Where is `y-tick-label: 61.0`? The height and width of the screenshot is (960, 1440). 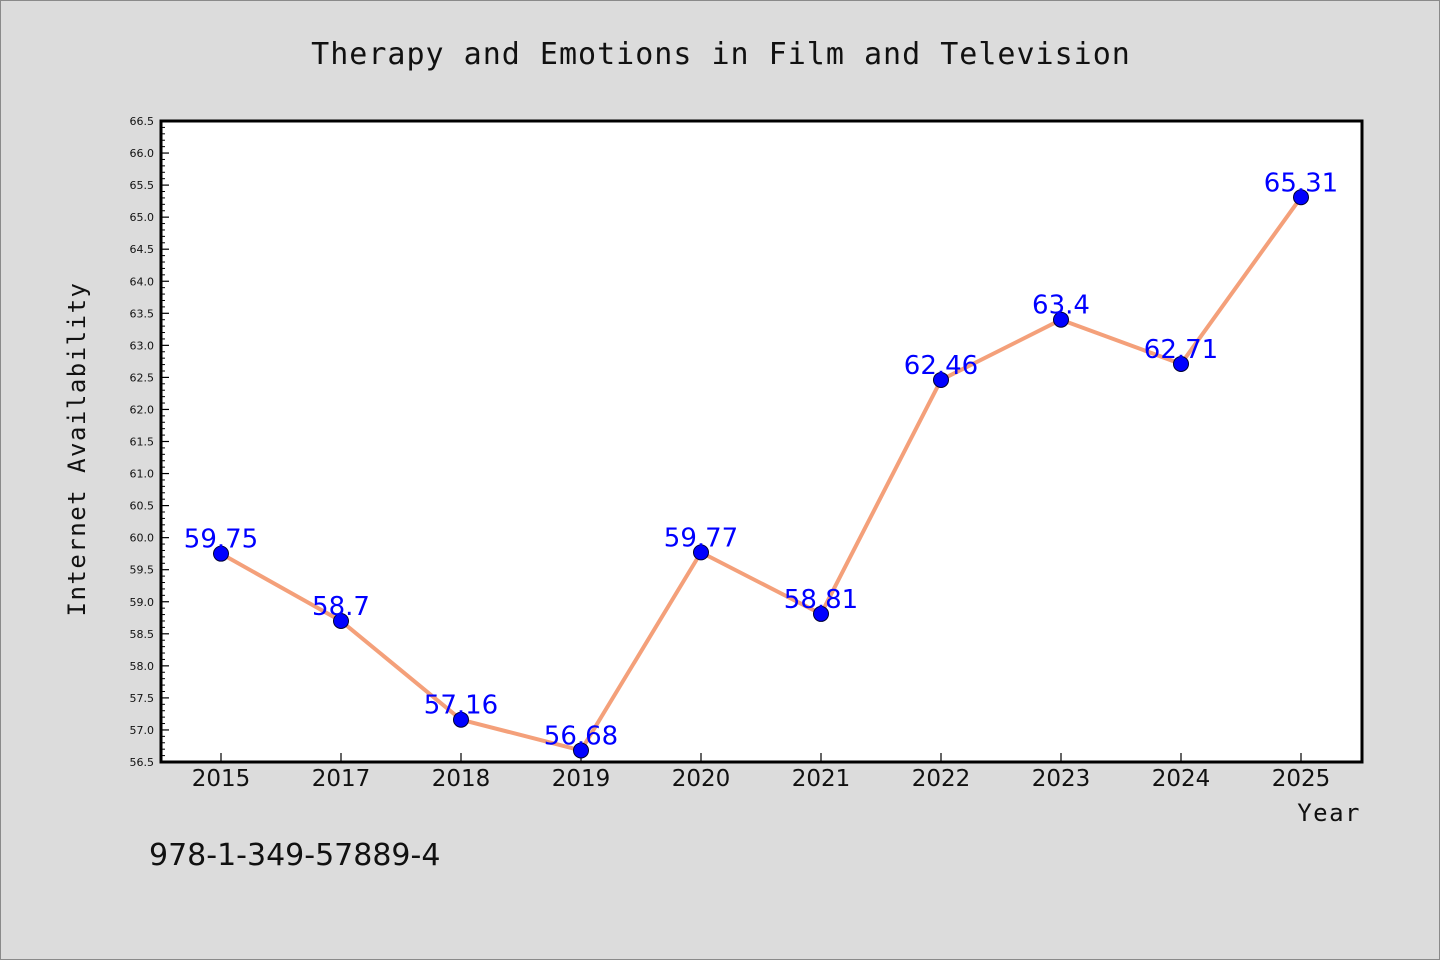 y-tick-label: 61.0 is located at coordinates (142, 474).